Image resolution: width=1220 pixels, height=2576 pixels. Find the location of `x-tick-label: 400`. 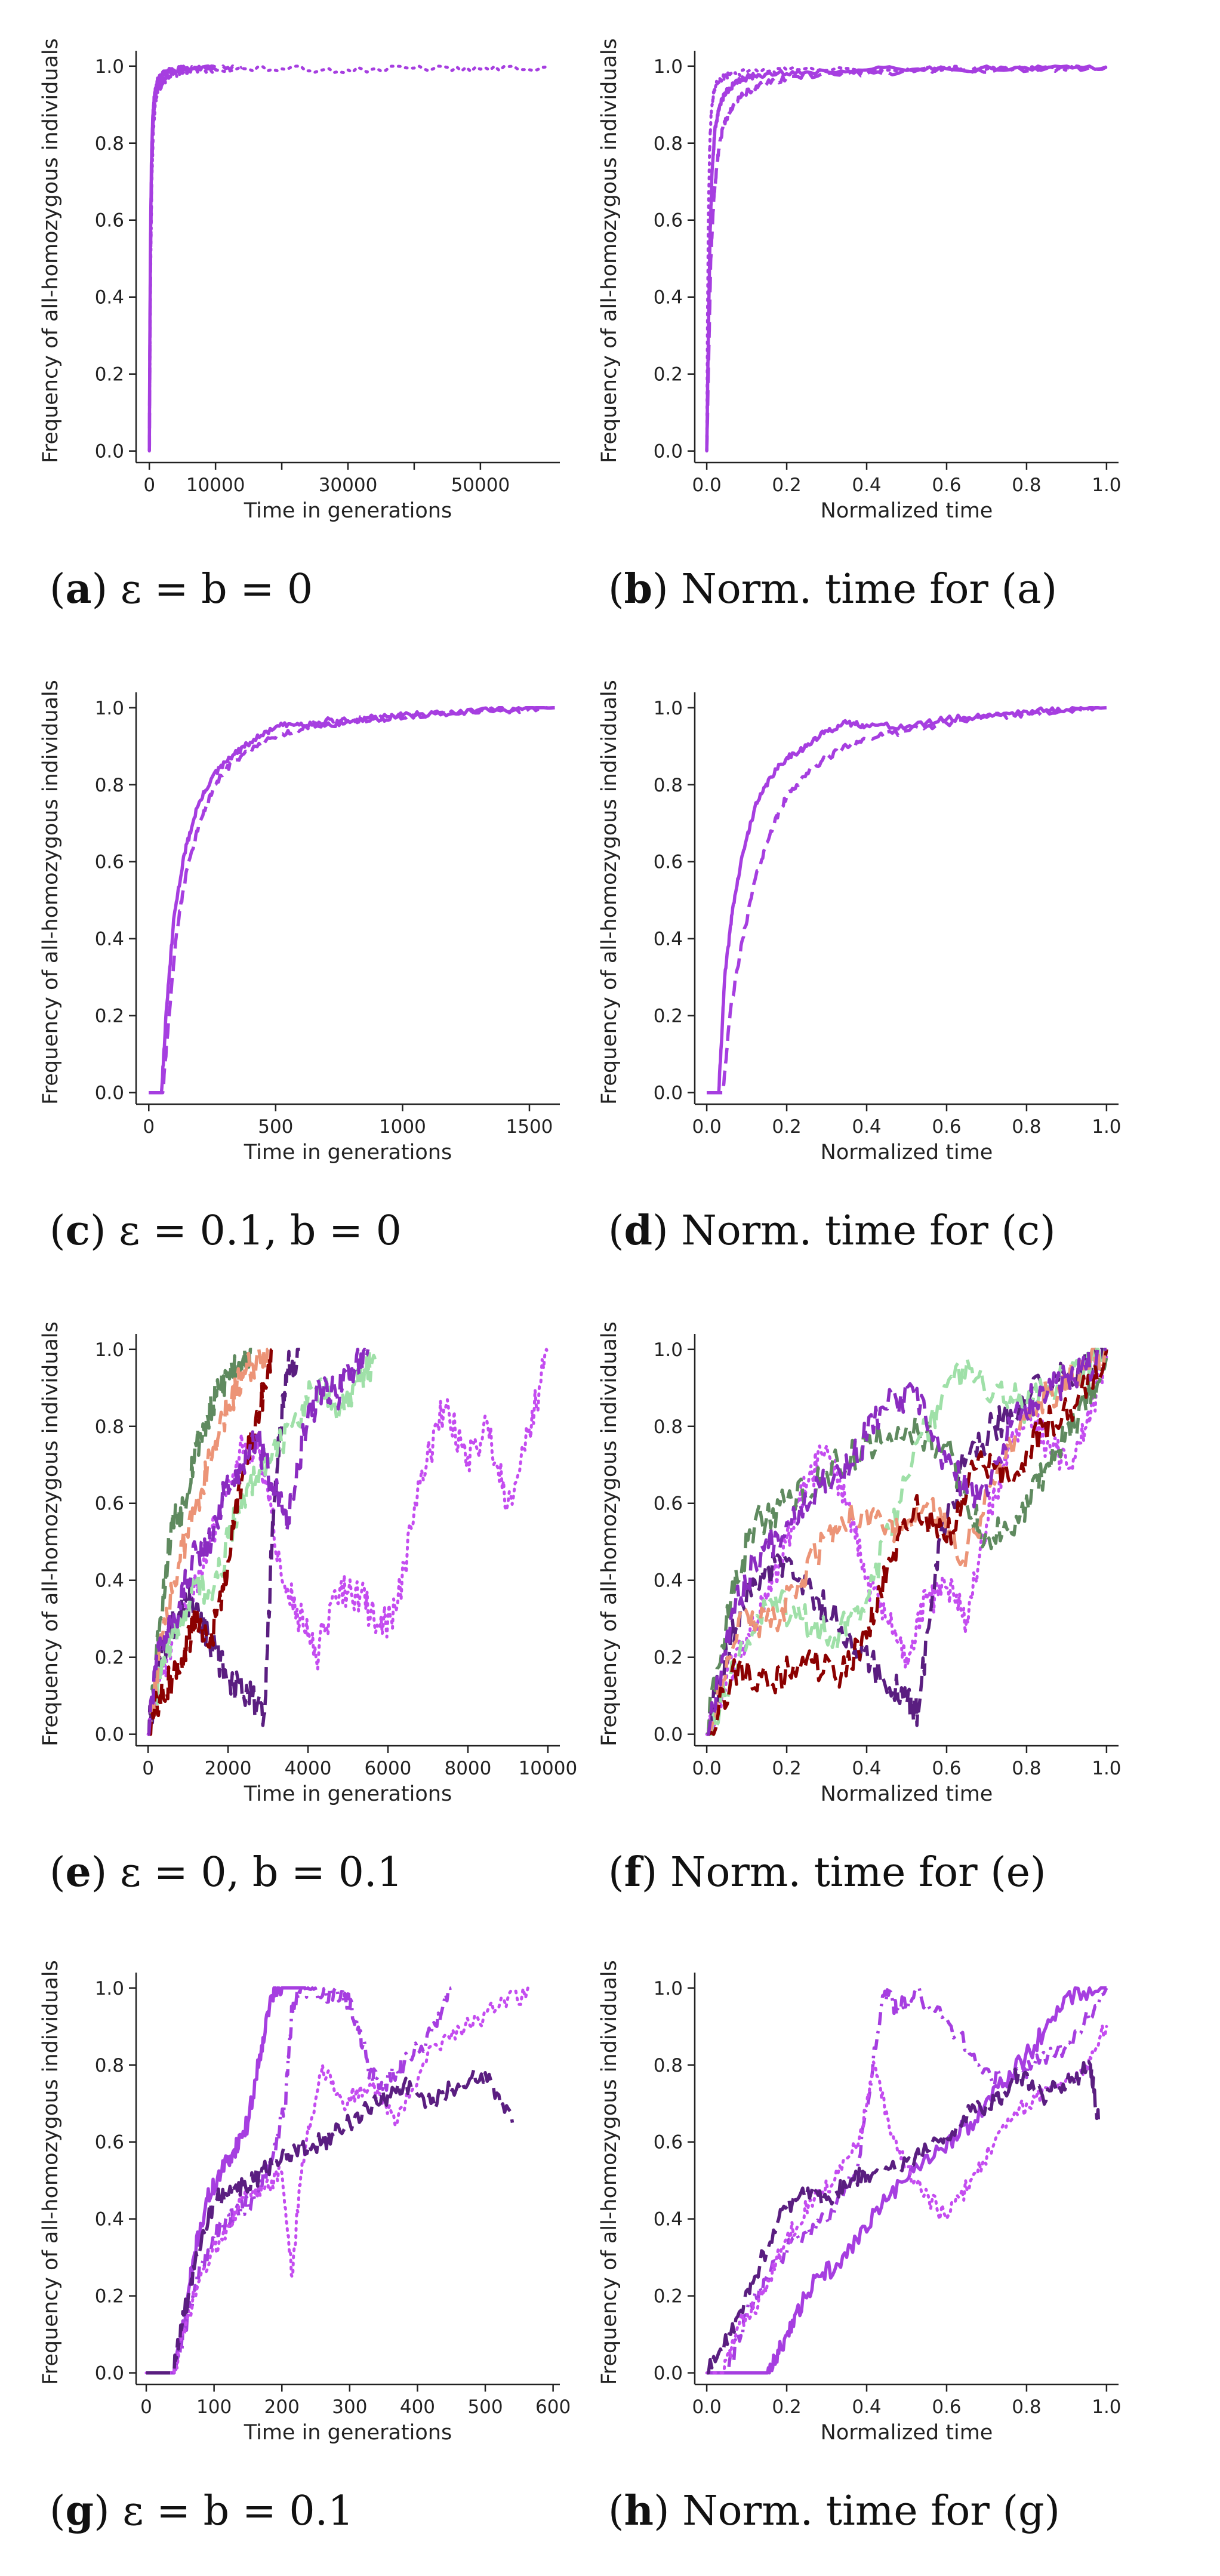

x-tick-label: 400 is located at coordinates (417, 2407).